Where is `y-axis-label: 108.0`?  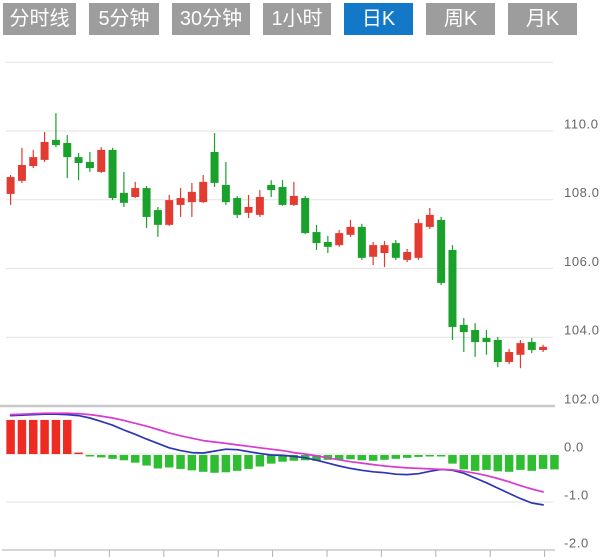 y-axis-label: 108.0 is located at coordinates (582, 192).